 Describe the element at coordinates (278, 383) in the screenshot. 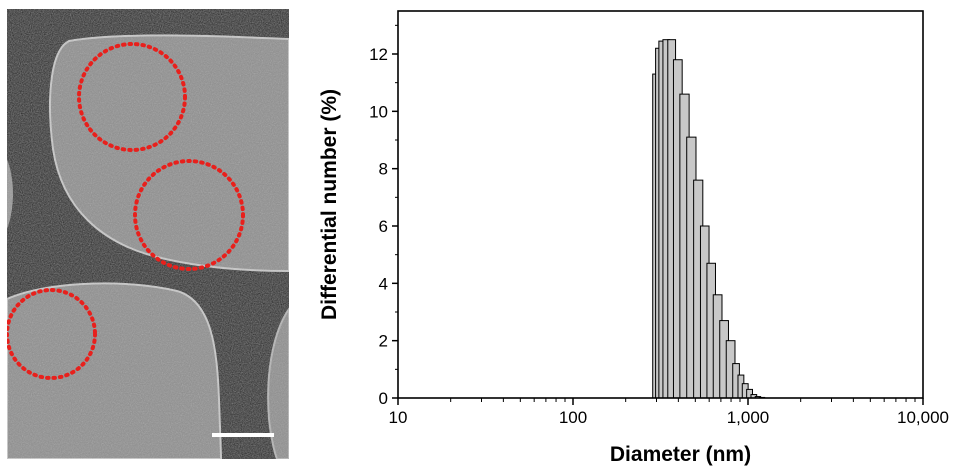

I see `right-hole` at that location.